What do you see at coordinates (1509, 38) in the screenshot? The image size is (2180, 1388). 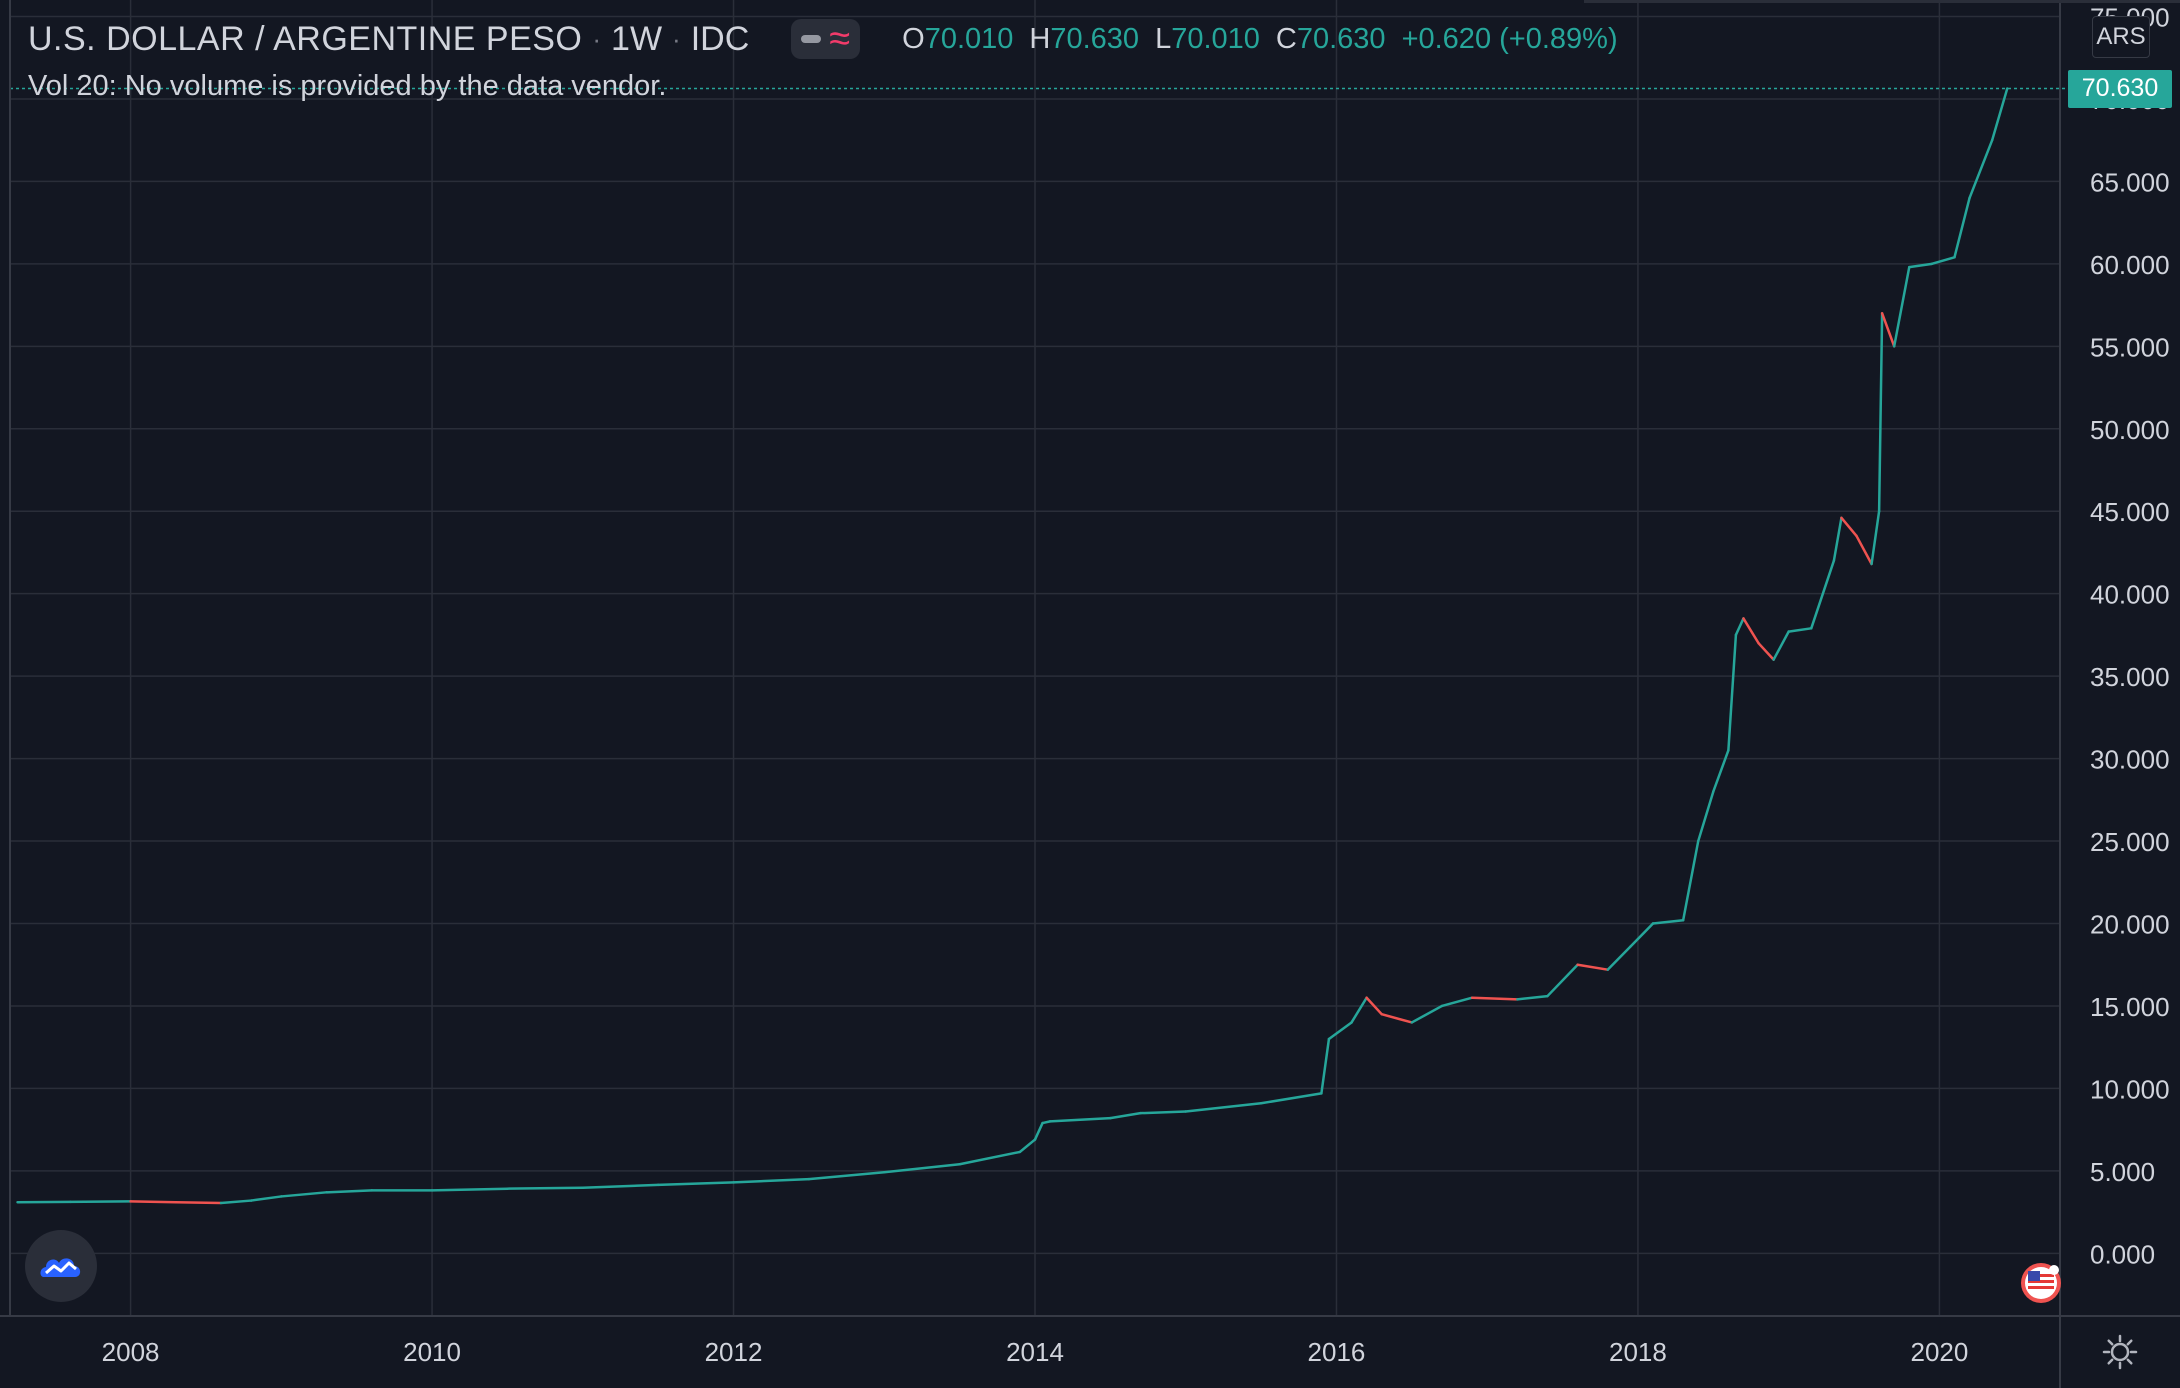 I see `change-value: +0.620 (+0.89%)` at bounding box center [1509, 38].